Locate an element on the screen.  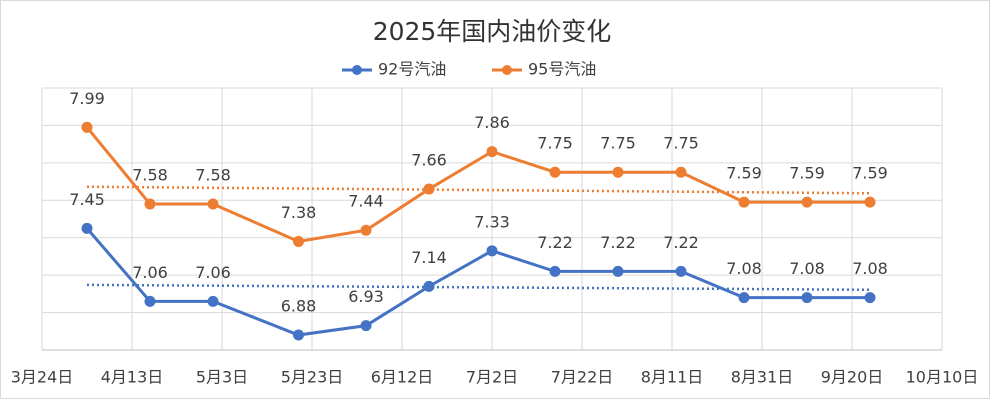
data-label: 7.38 is located at coordinates (299, 212).